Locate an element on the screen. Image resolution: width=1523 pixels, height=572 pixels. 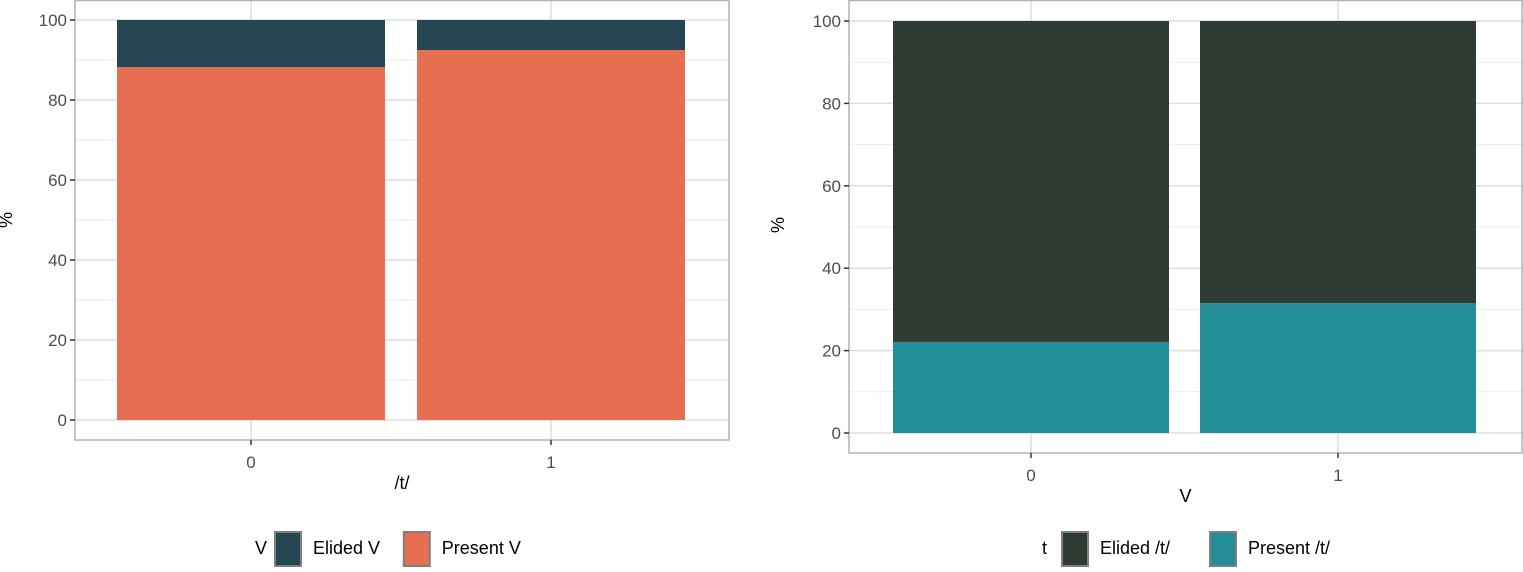
x-axis-label: V is located at coordinates (1185, 496).